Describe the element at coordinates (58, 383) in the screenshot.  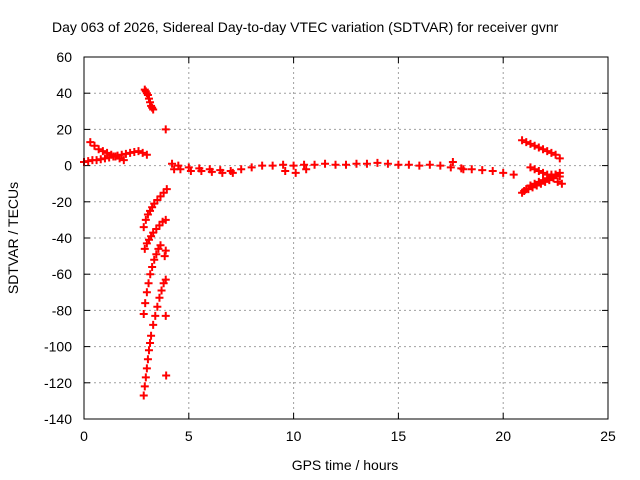
I see `y-tick-label: -120` at that location.